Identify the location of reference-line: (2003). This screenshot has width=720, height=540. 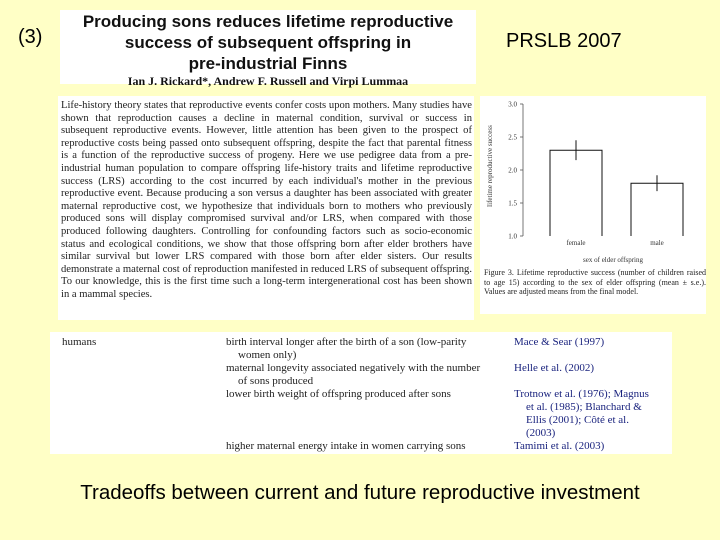
(541, 433).